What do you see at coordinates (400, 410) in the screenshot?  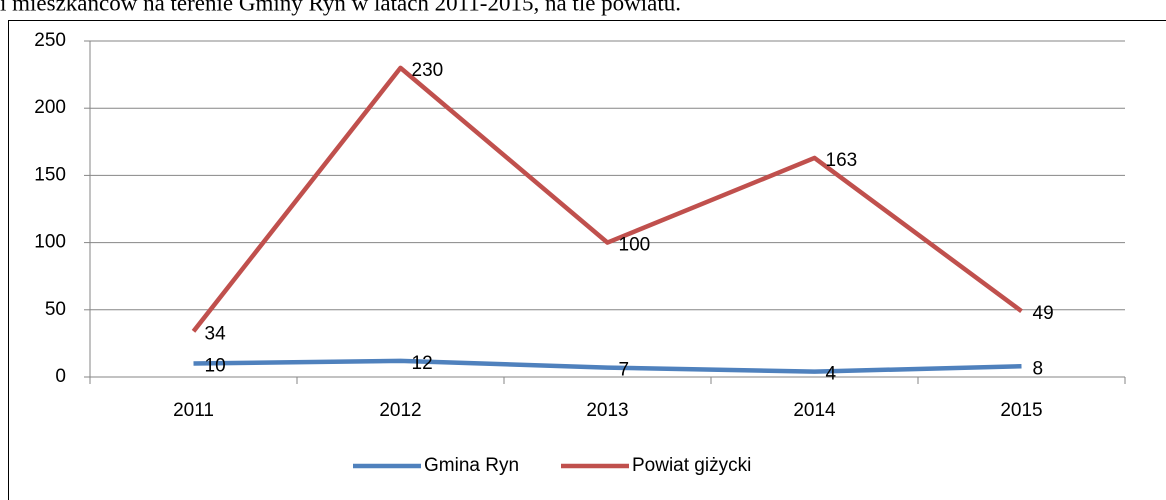 I see `x-tick-label: 2012` at bounding box center [400, 410].